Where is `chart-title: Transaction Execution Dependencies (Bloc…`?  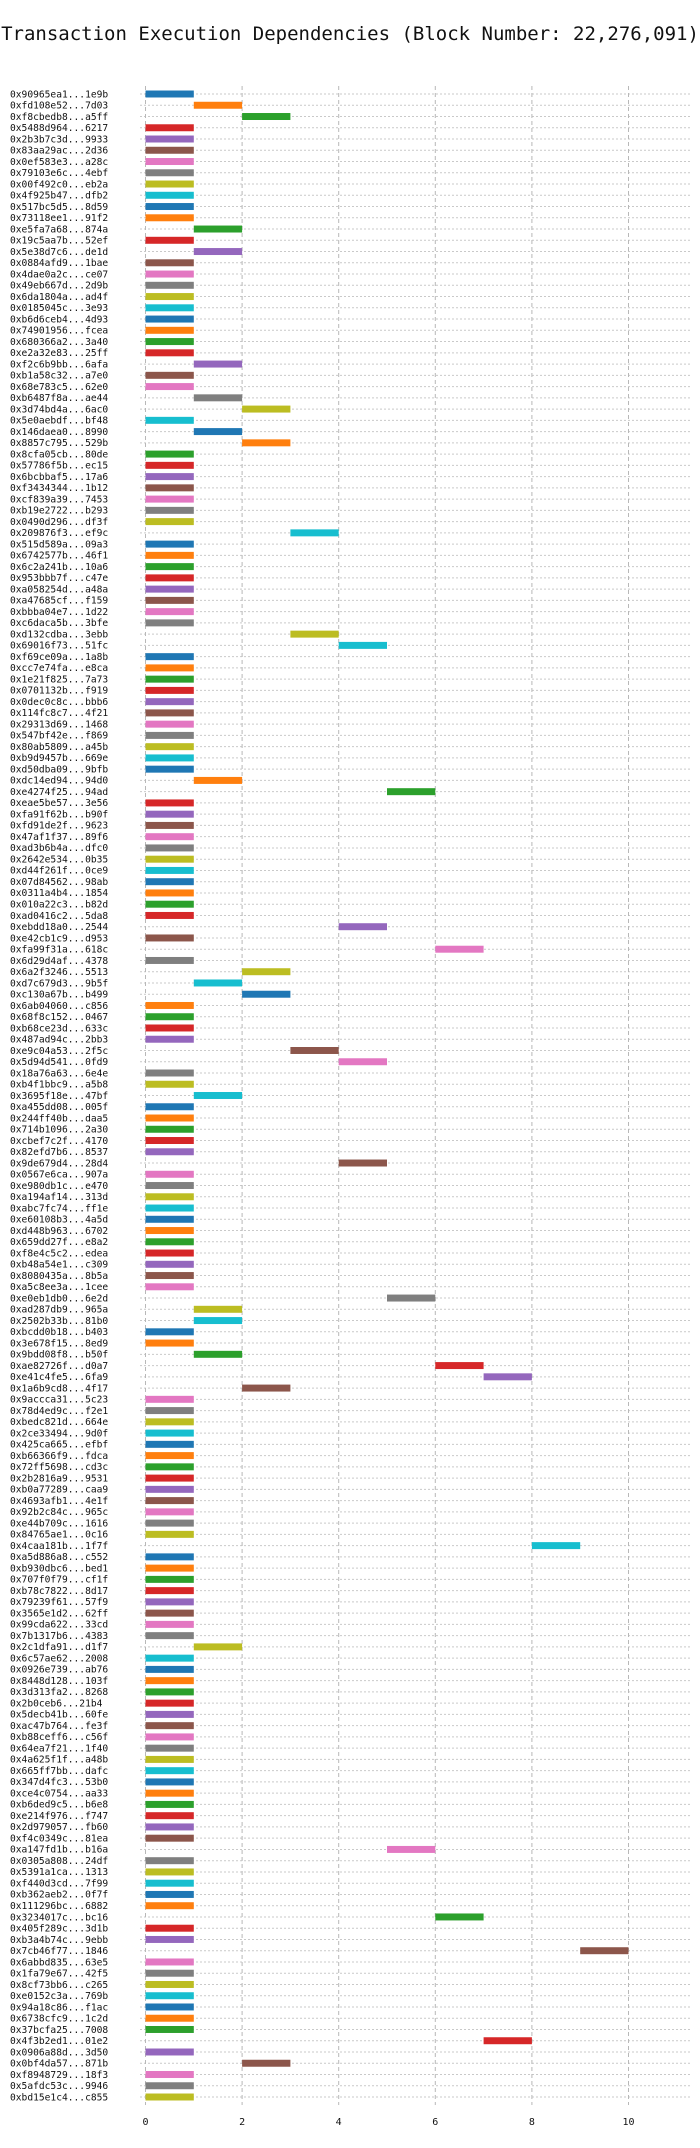 chart-title: Transaction Execution Dependencies (Bloc… is located at coordinates (350, 34).